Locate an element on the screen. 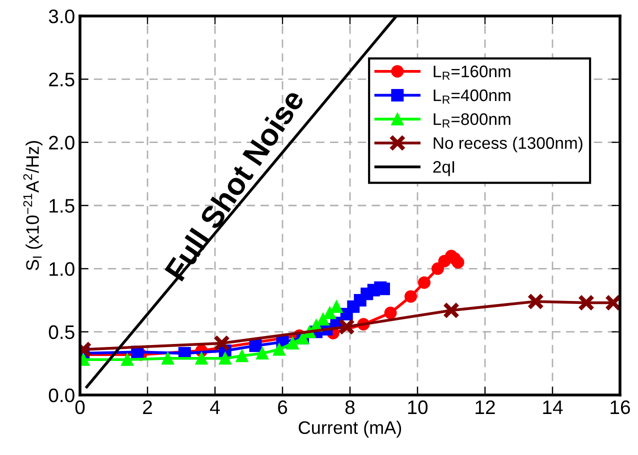 This screenshot has width=638, height=455. y-tick-label: 1.0 is located at coordinates (62, 269).